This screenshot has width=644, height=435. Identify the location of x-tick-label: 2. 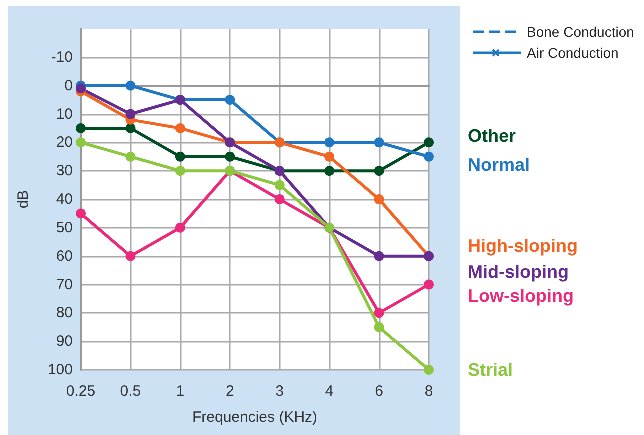
(230, 391).